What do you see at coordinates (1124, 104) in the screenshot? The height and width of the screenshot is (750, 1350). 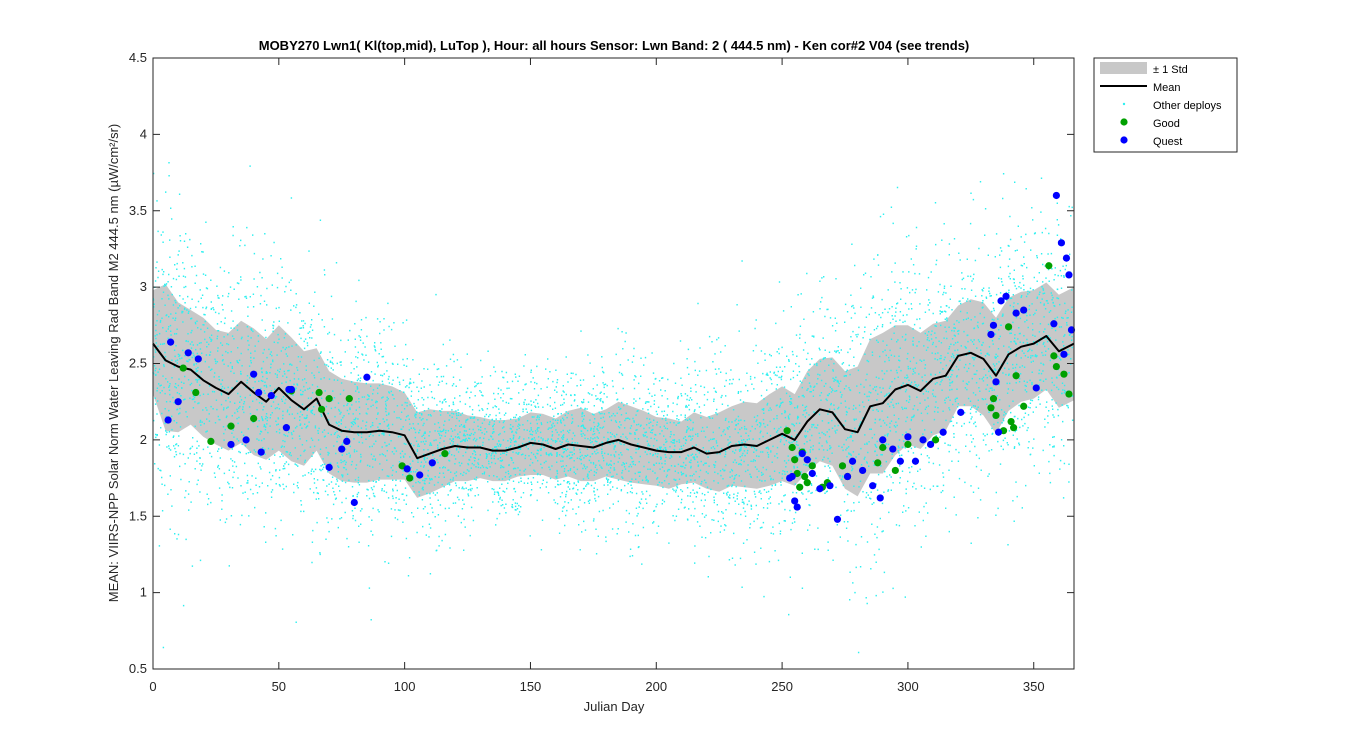 I see `legend-other-swatch` at bounding box center [1124, 104].